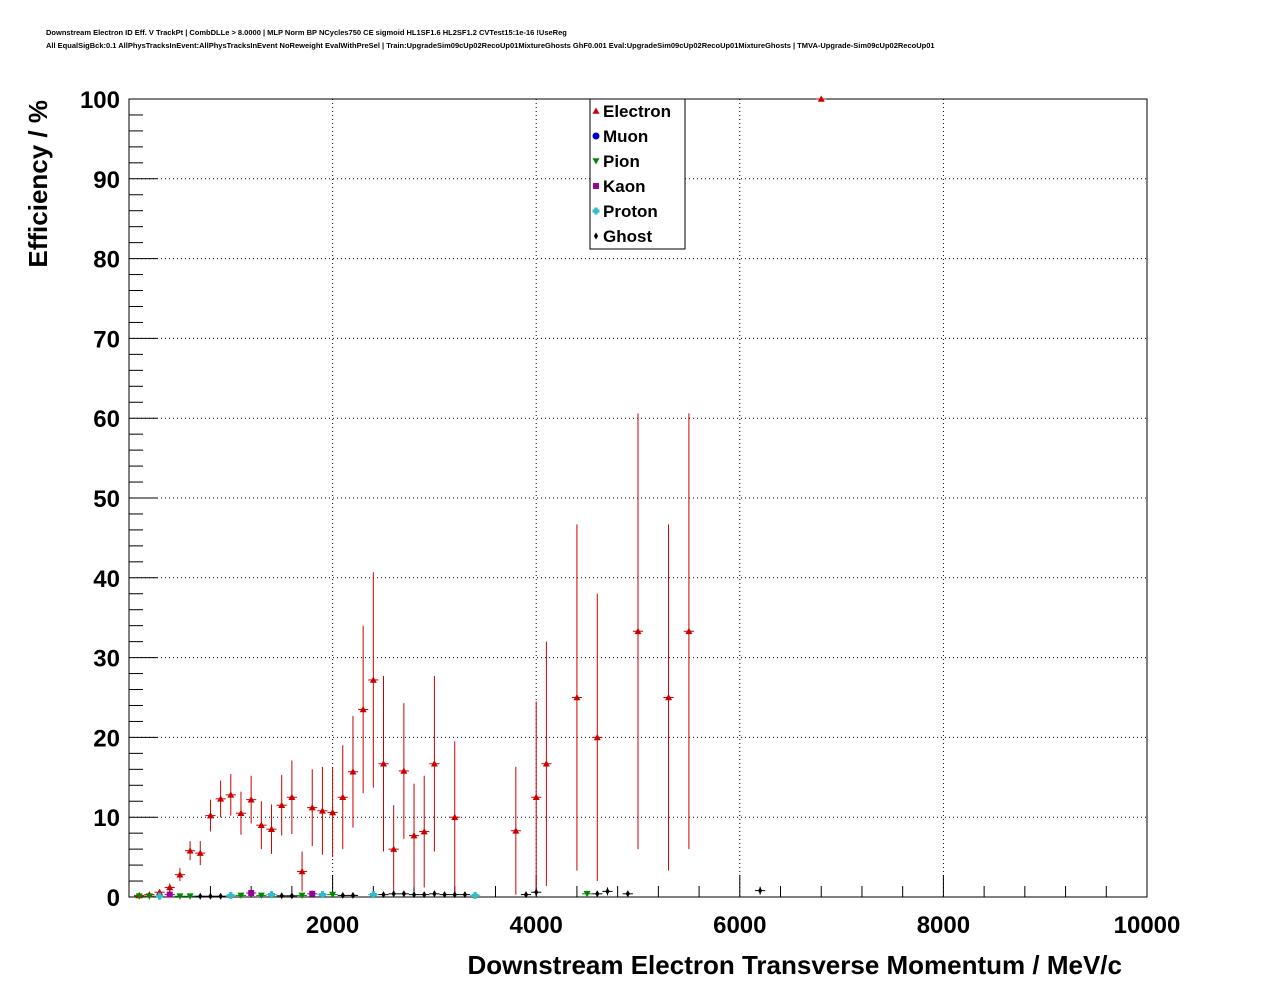 The height and width of the screenshot is (996, 1276). I want to click on ghost-legend-marker, so click(596, 236).